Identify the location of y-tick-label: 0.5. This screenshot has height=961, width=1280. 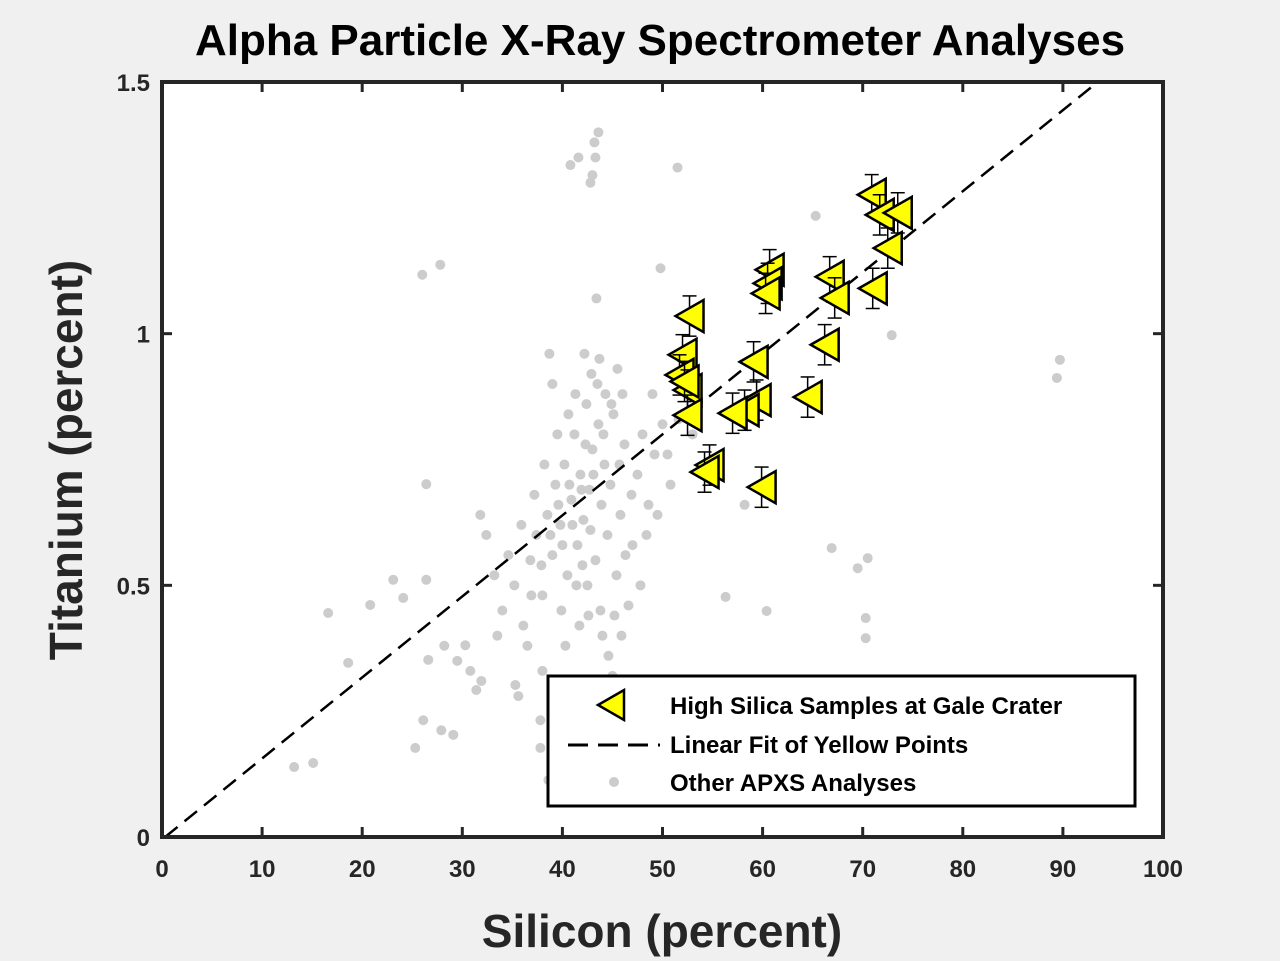
(133, 586).